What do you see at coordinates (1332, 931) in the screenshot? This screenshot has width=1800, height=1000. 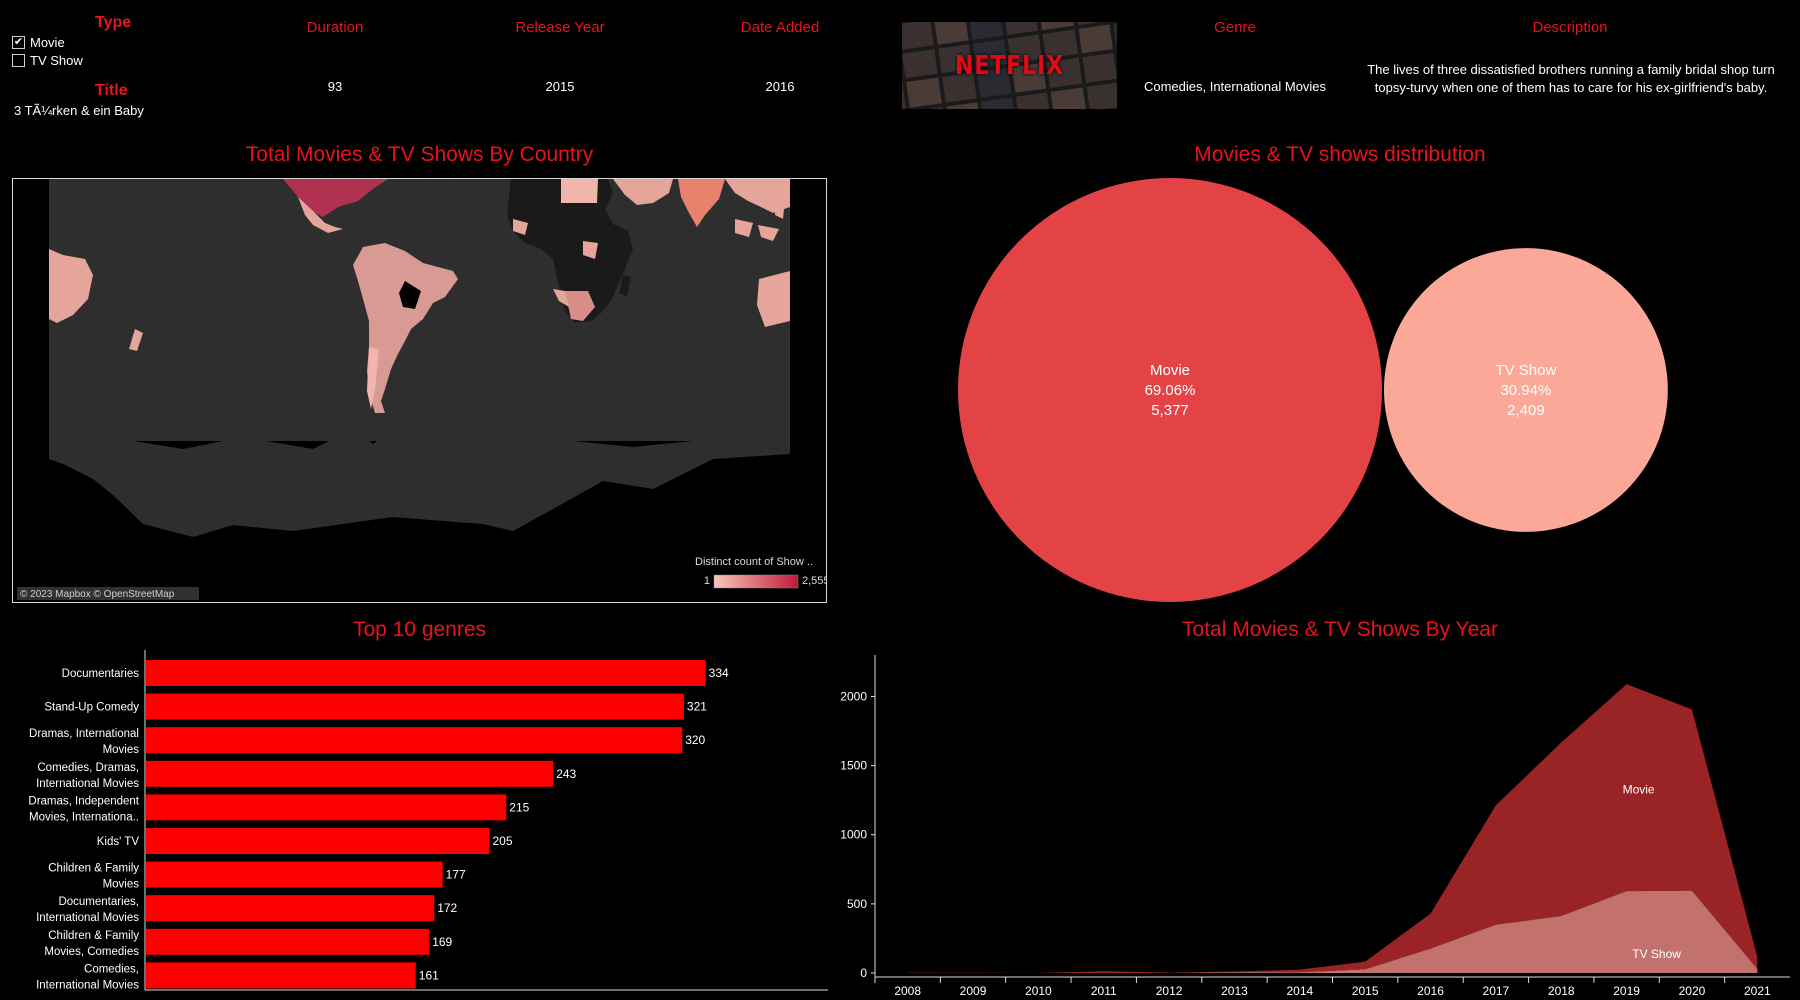 I see `area-series-tv-show` at bounding box center [1332, 931].